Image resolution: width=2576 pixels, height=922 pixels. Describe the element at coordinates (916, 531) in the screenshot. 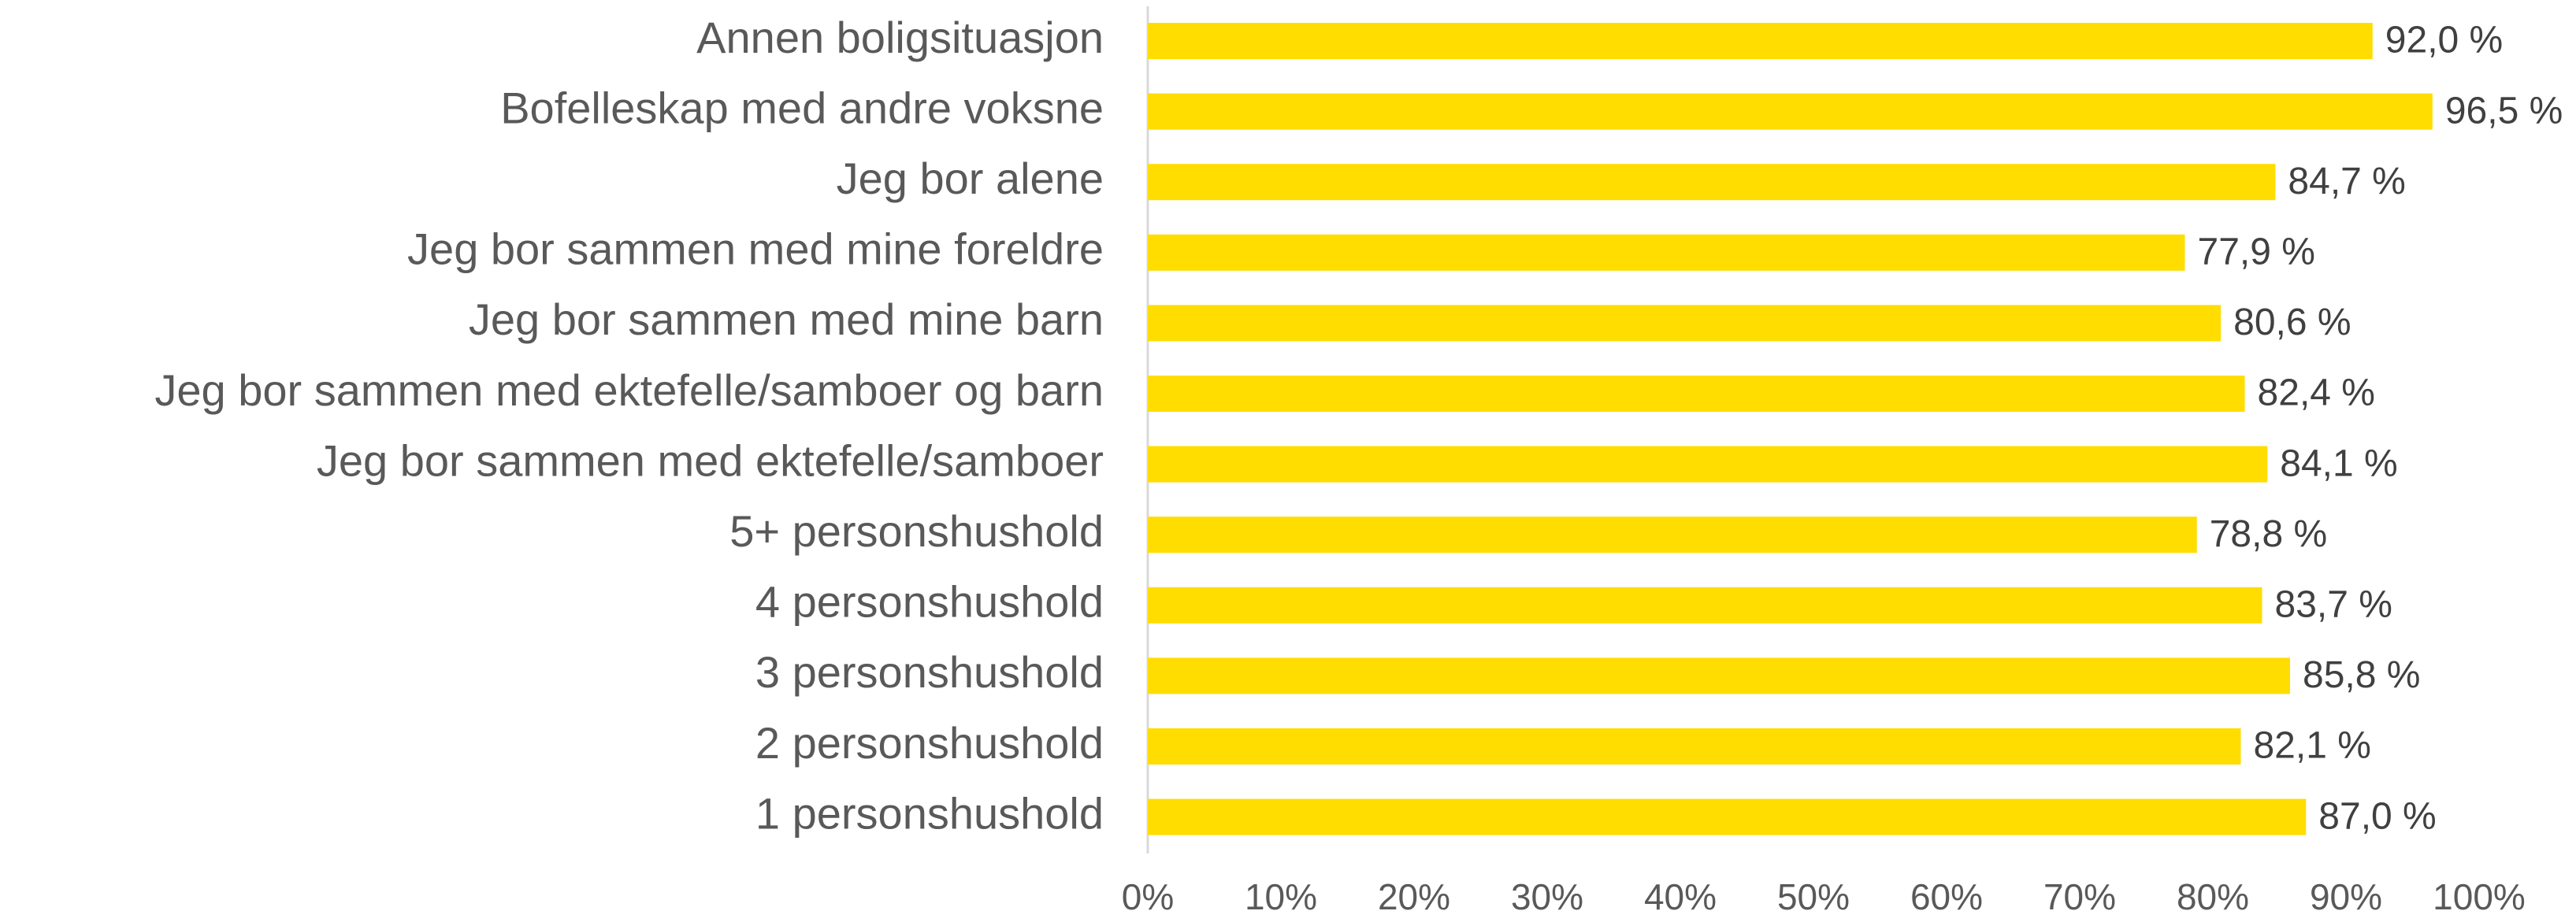

I see `category-label: 5+ personshushold` at that location.